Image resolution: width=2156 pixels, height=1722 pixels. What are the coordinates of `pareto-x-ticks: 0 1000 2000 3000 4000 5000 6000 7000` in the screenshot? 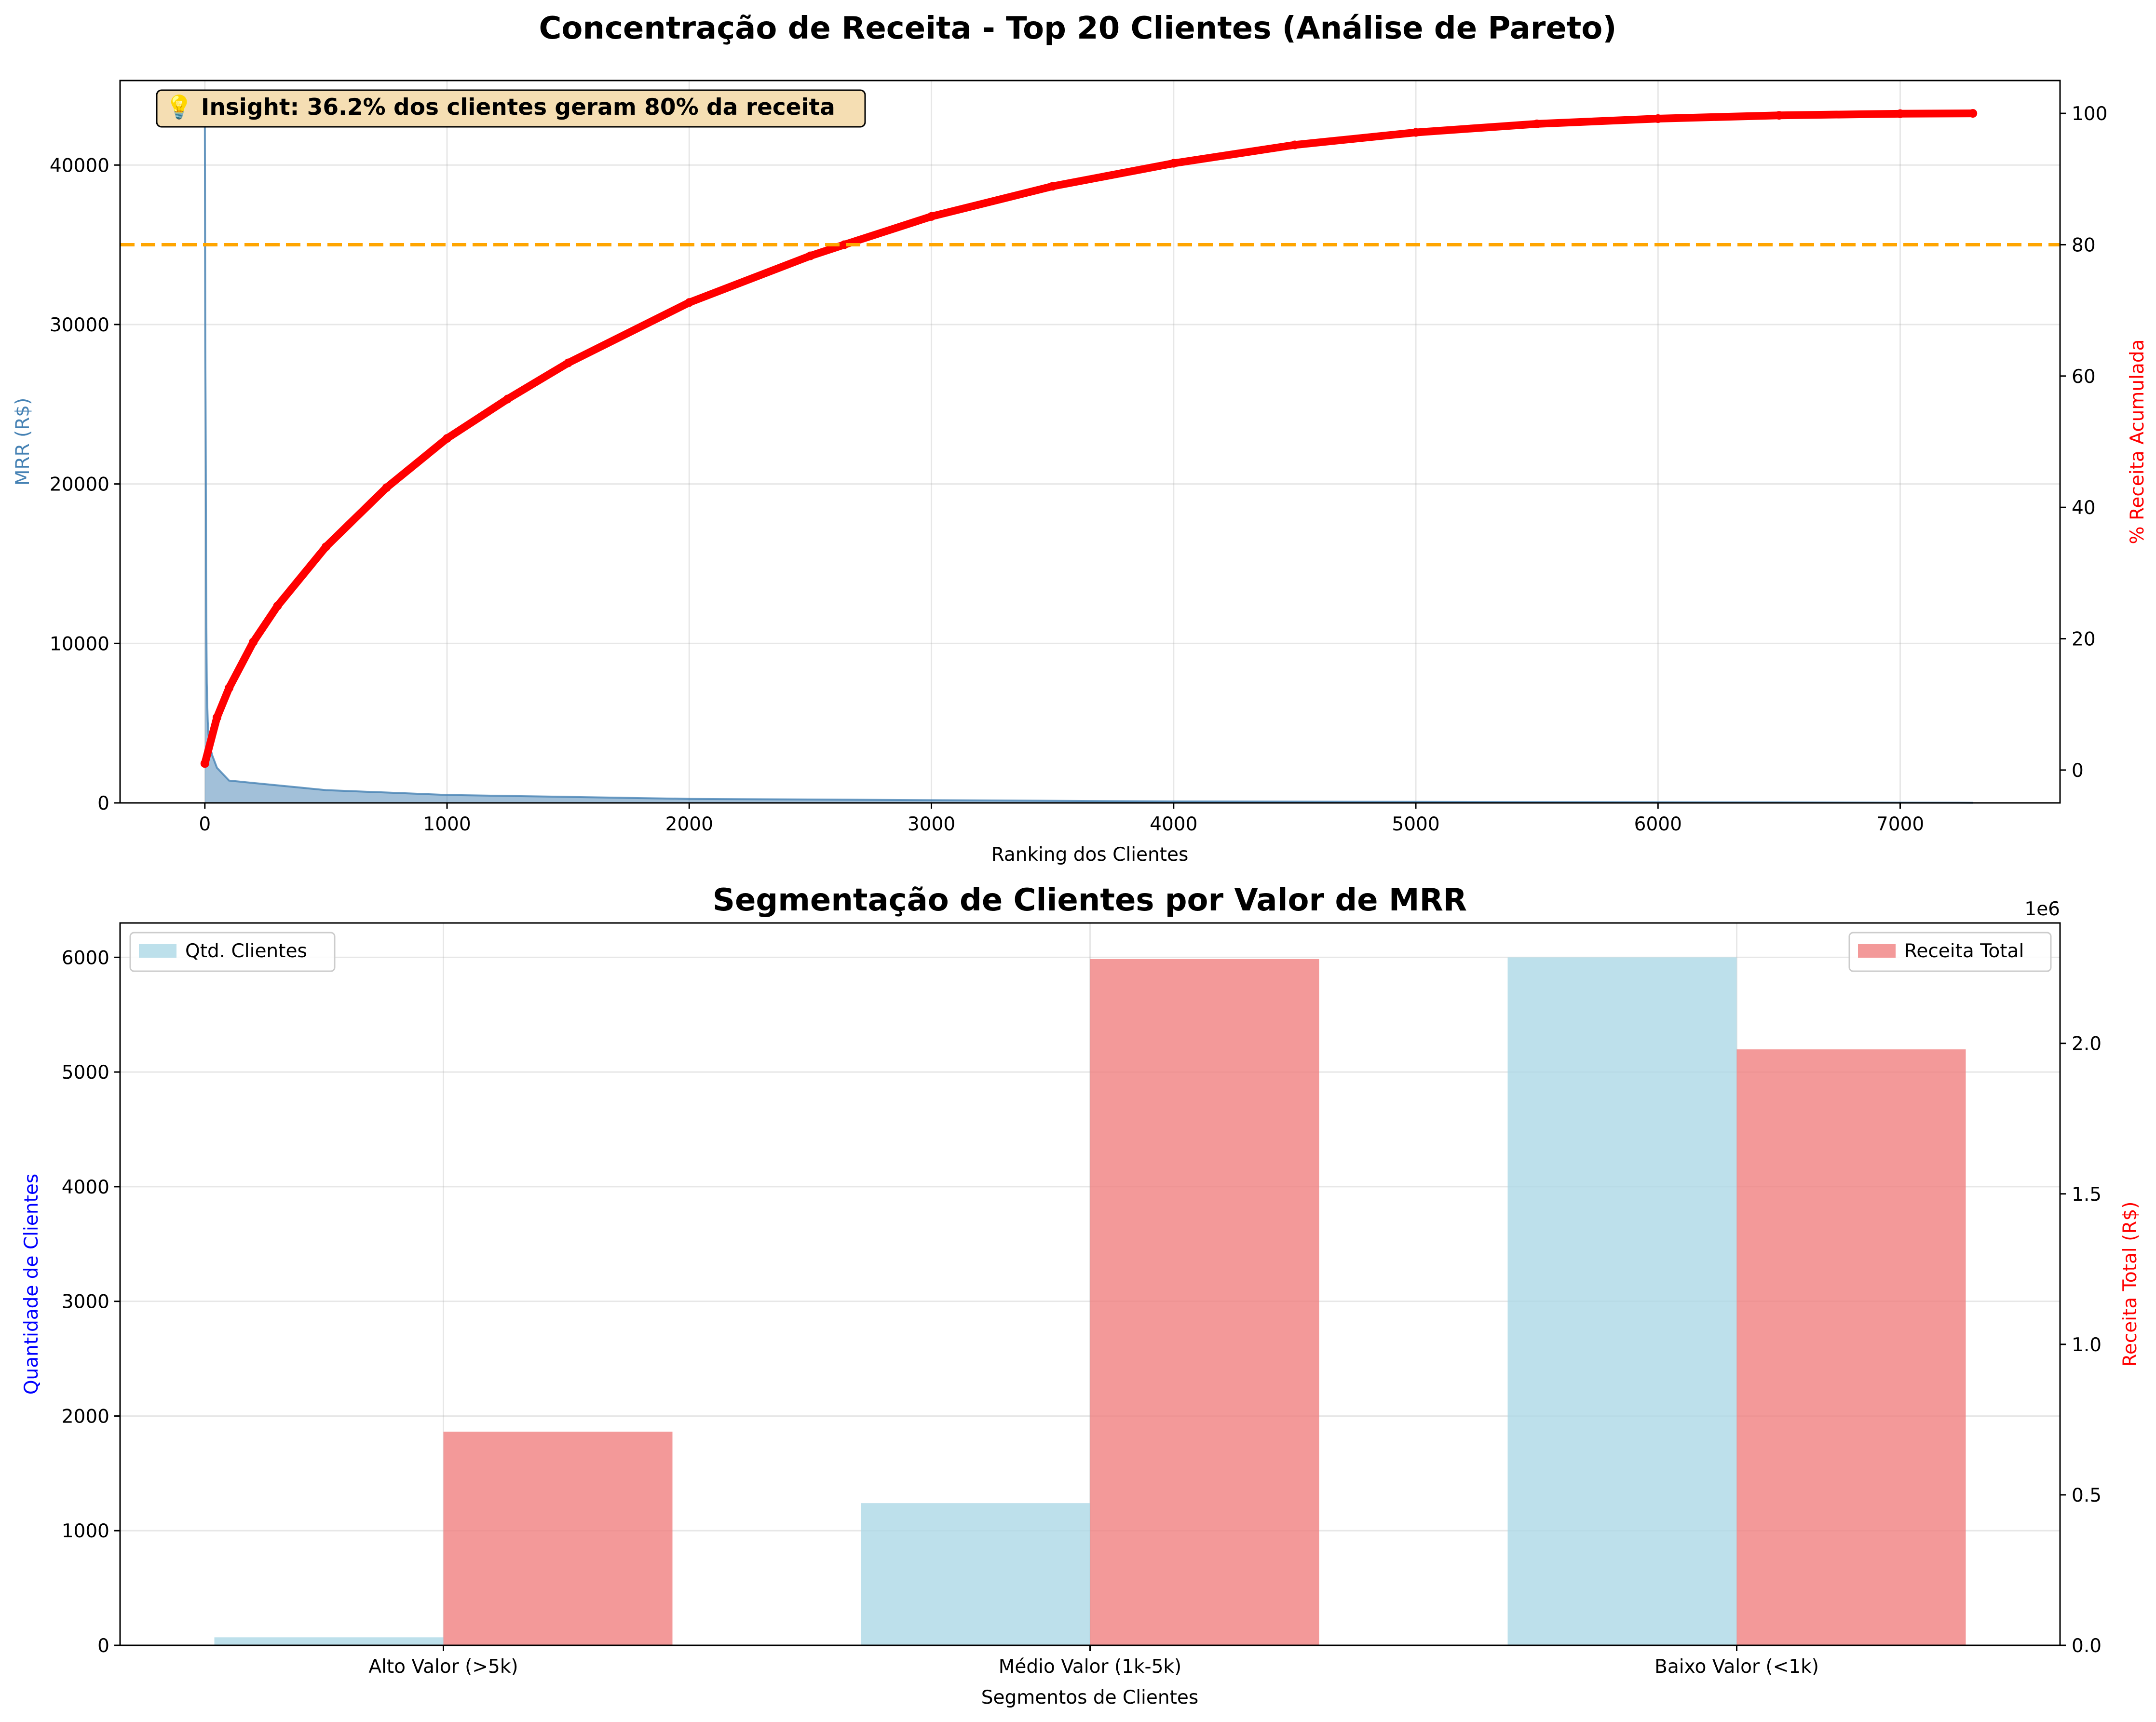 It's located at (1062, 819).